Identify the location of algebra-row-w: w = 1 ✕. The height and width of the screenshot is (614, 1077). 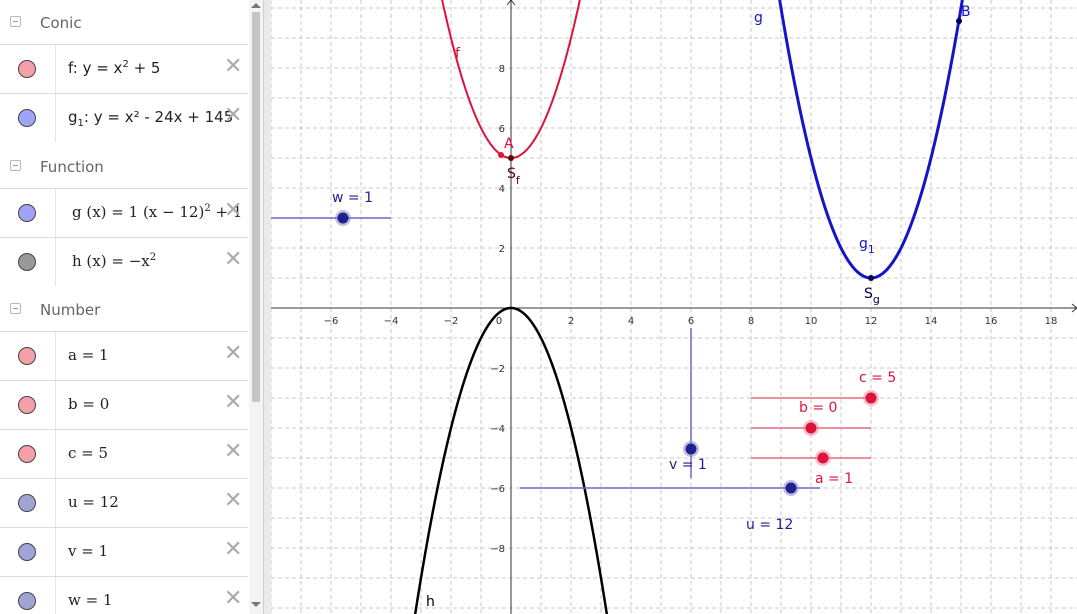
(124, 595).